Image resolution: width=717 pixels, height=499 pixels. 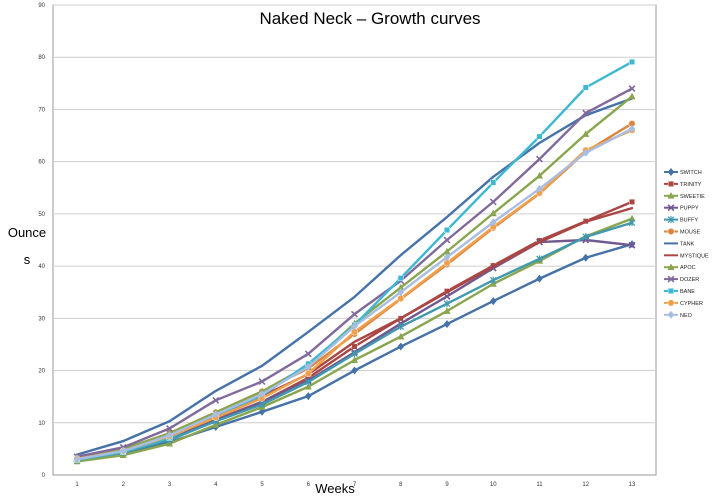 I want to click on y-tick-label: 80, so click(x=41, y=58).